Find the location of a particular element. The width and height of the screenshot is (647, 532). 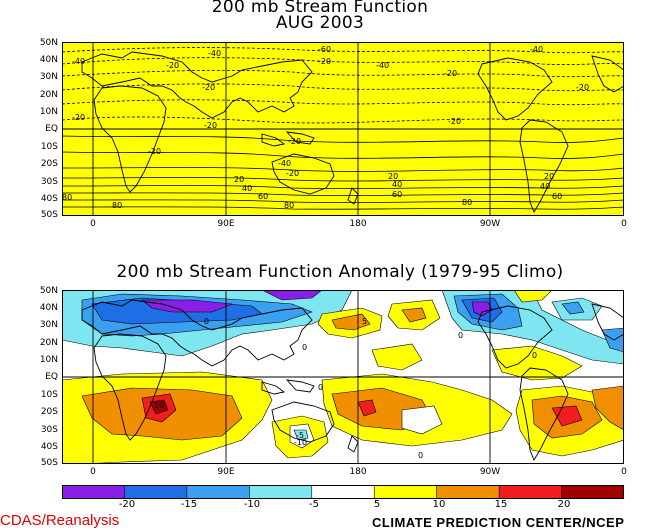

top-lat-label: 20N is located at coordinates (48, 95).